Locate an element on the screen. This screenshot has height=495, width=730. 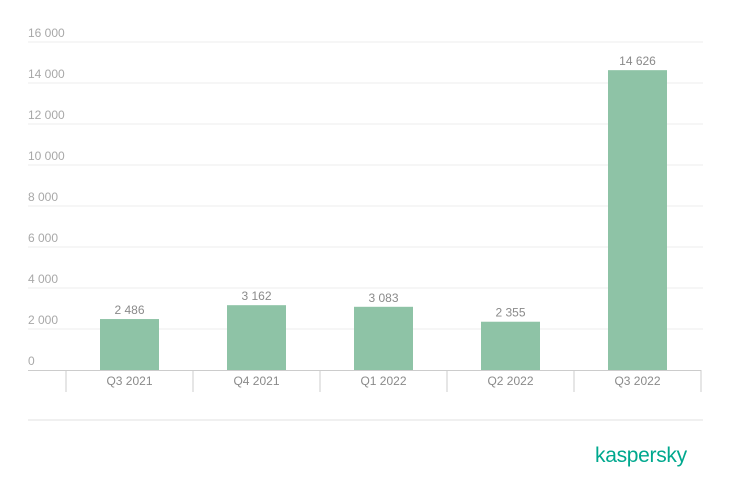
x-tick-label: Q1 2022 is located at coordinates (383, 381).